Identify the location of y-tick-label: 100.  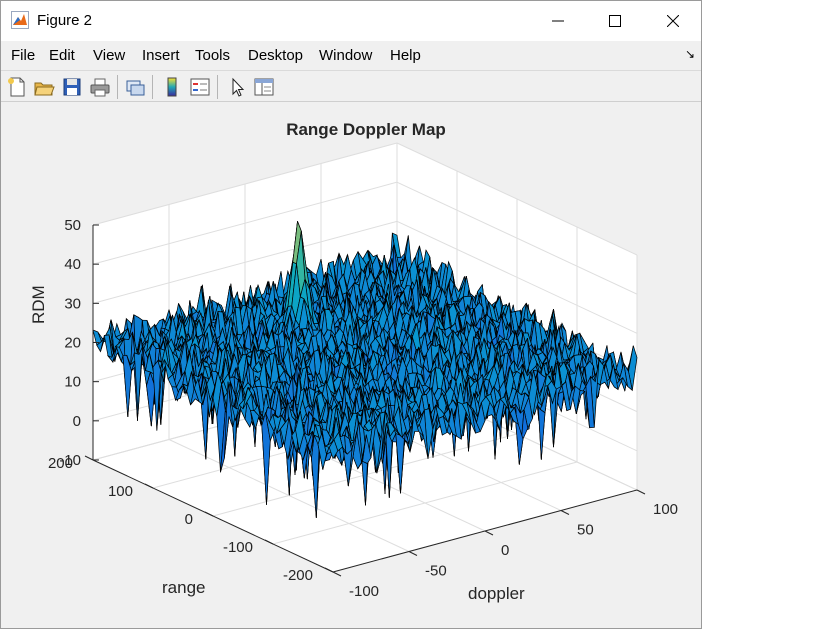
(120, 491).